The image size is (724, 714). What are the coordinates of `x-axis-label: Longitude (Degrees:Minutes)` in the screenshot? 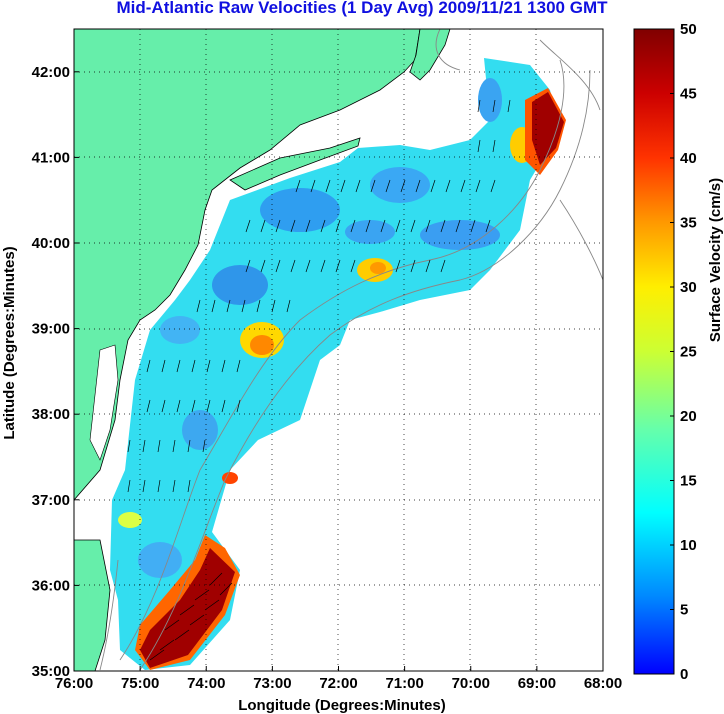 It's located at (342, 705).